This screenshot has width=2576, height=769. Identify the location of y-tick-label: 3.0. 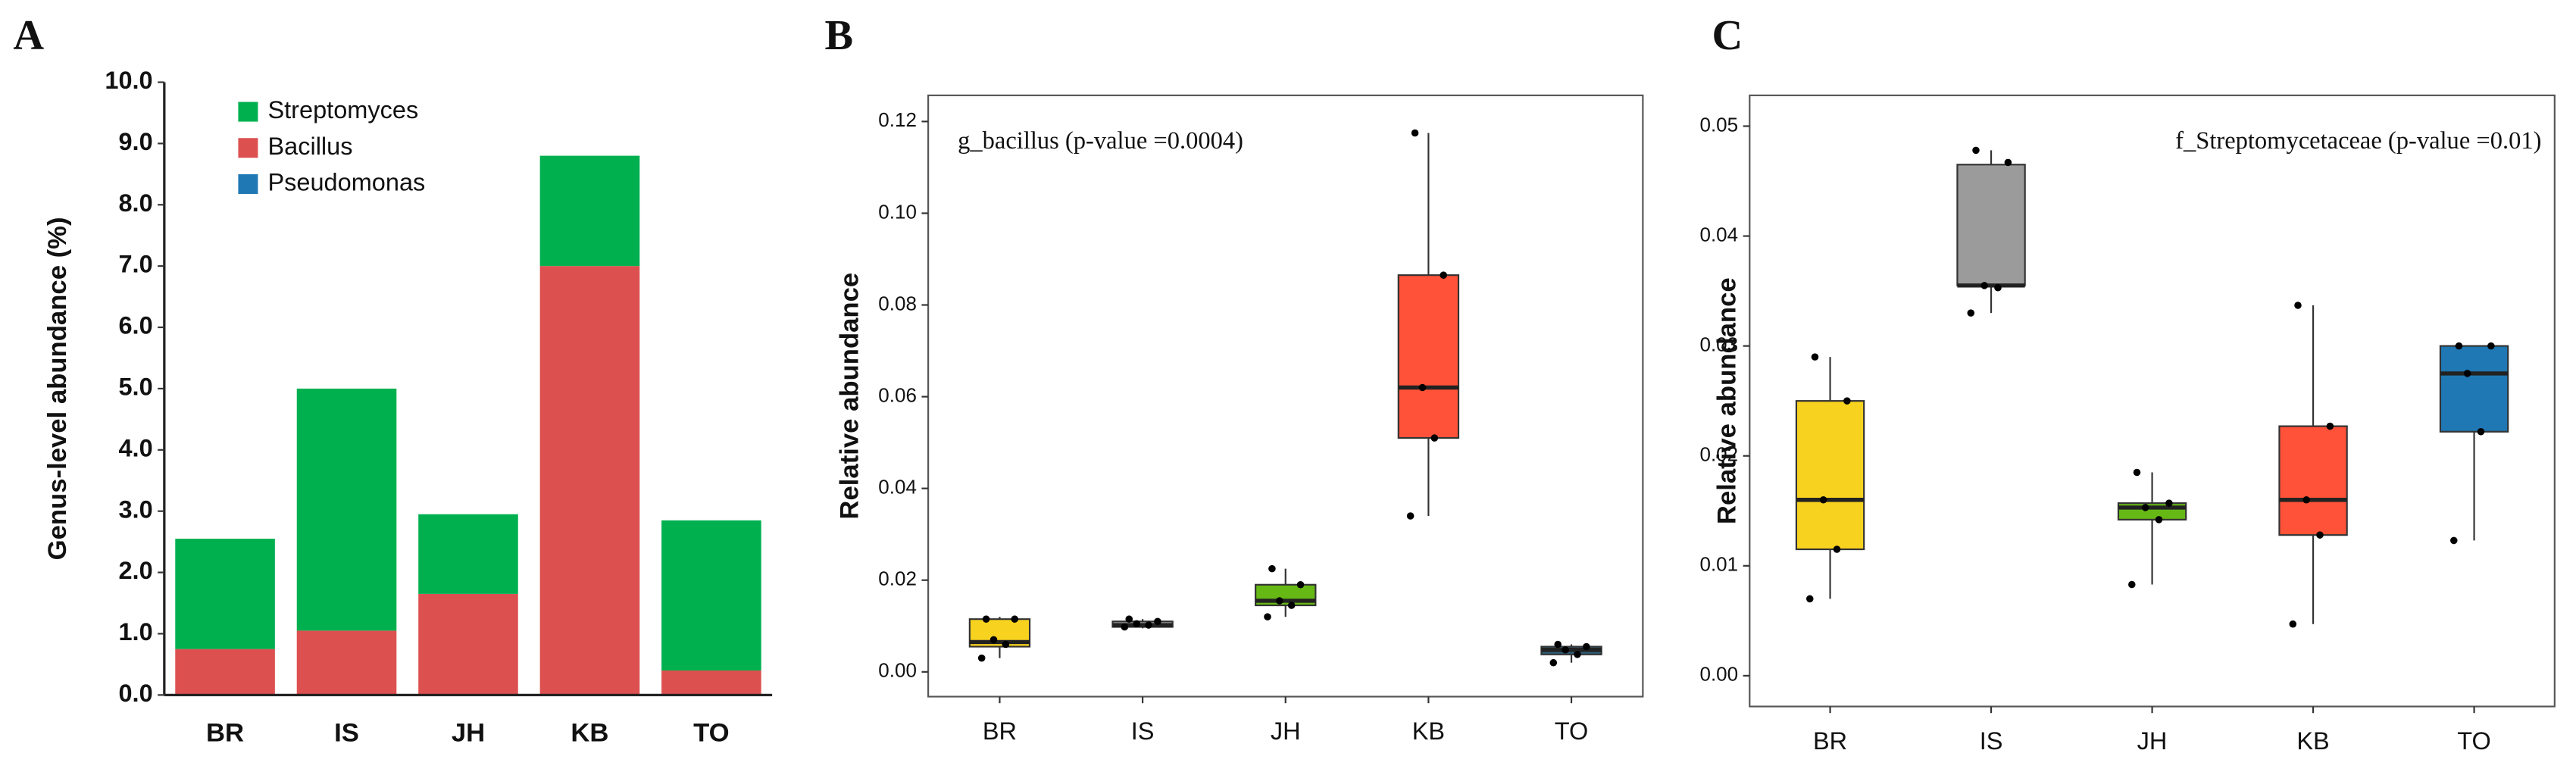
(135, 509).